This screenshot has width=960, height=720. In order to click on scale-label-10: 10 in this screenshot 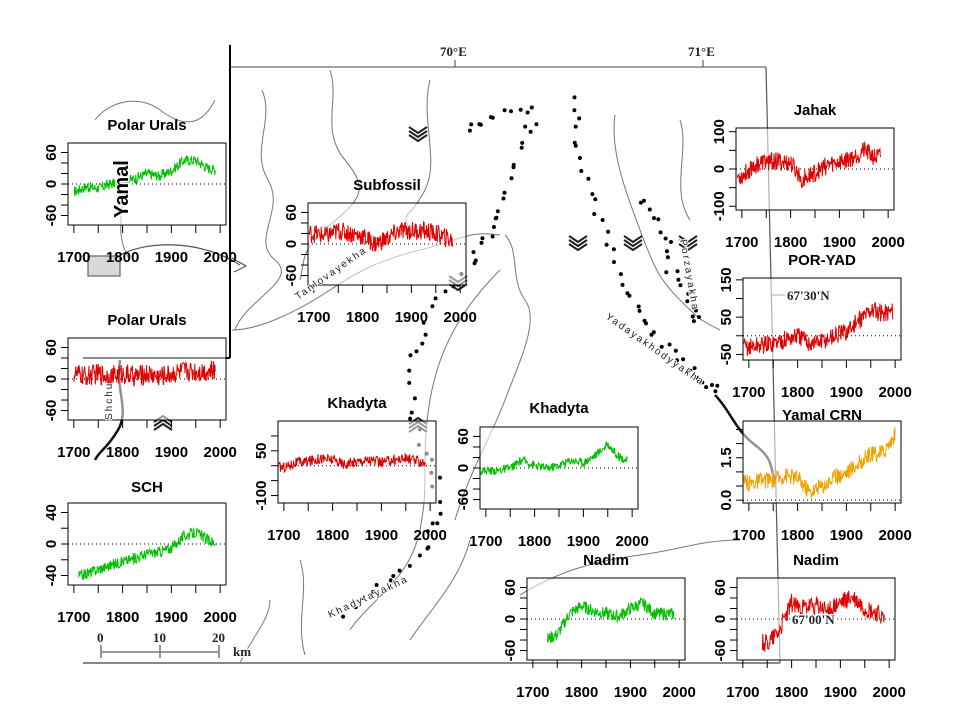, I will do `click(159, 637)`.